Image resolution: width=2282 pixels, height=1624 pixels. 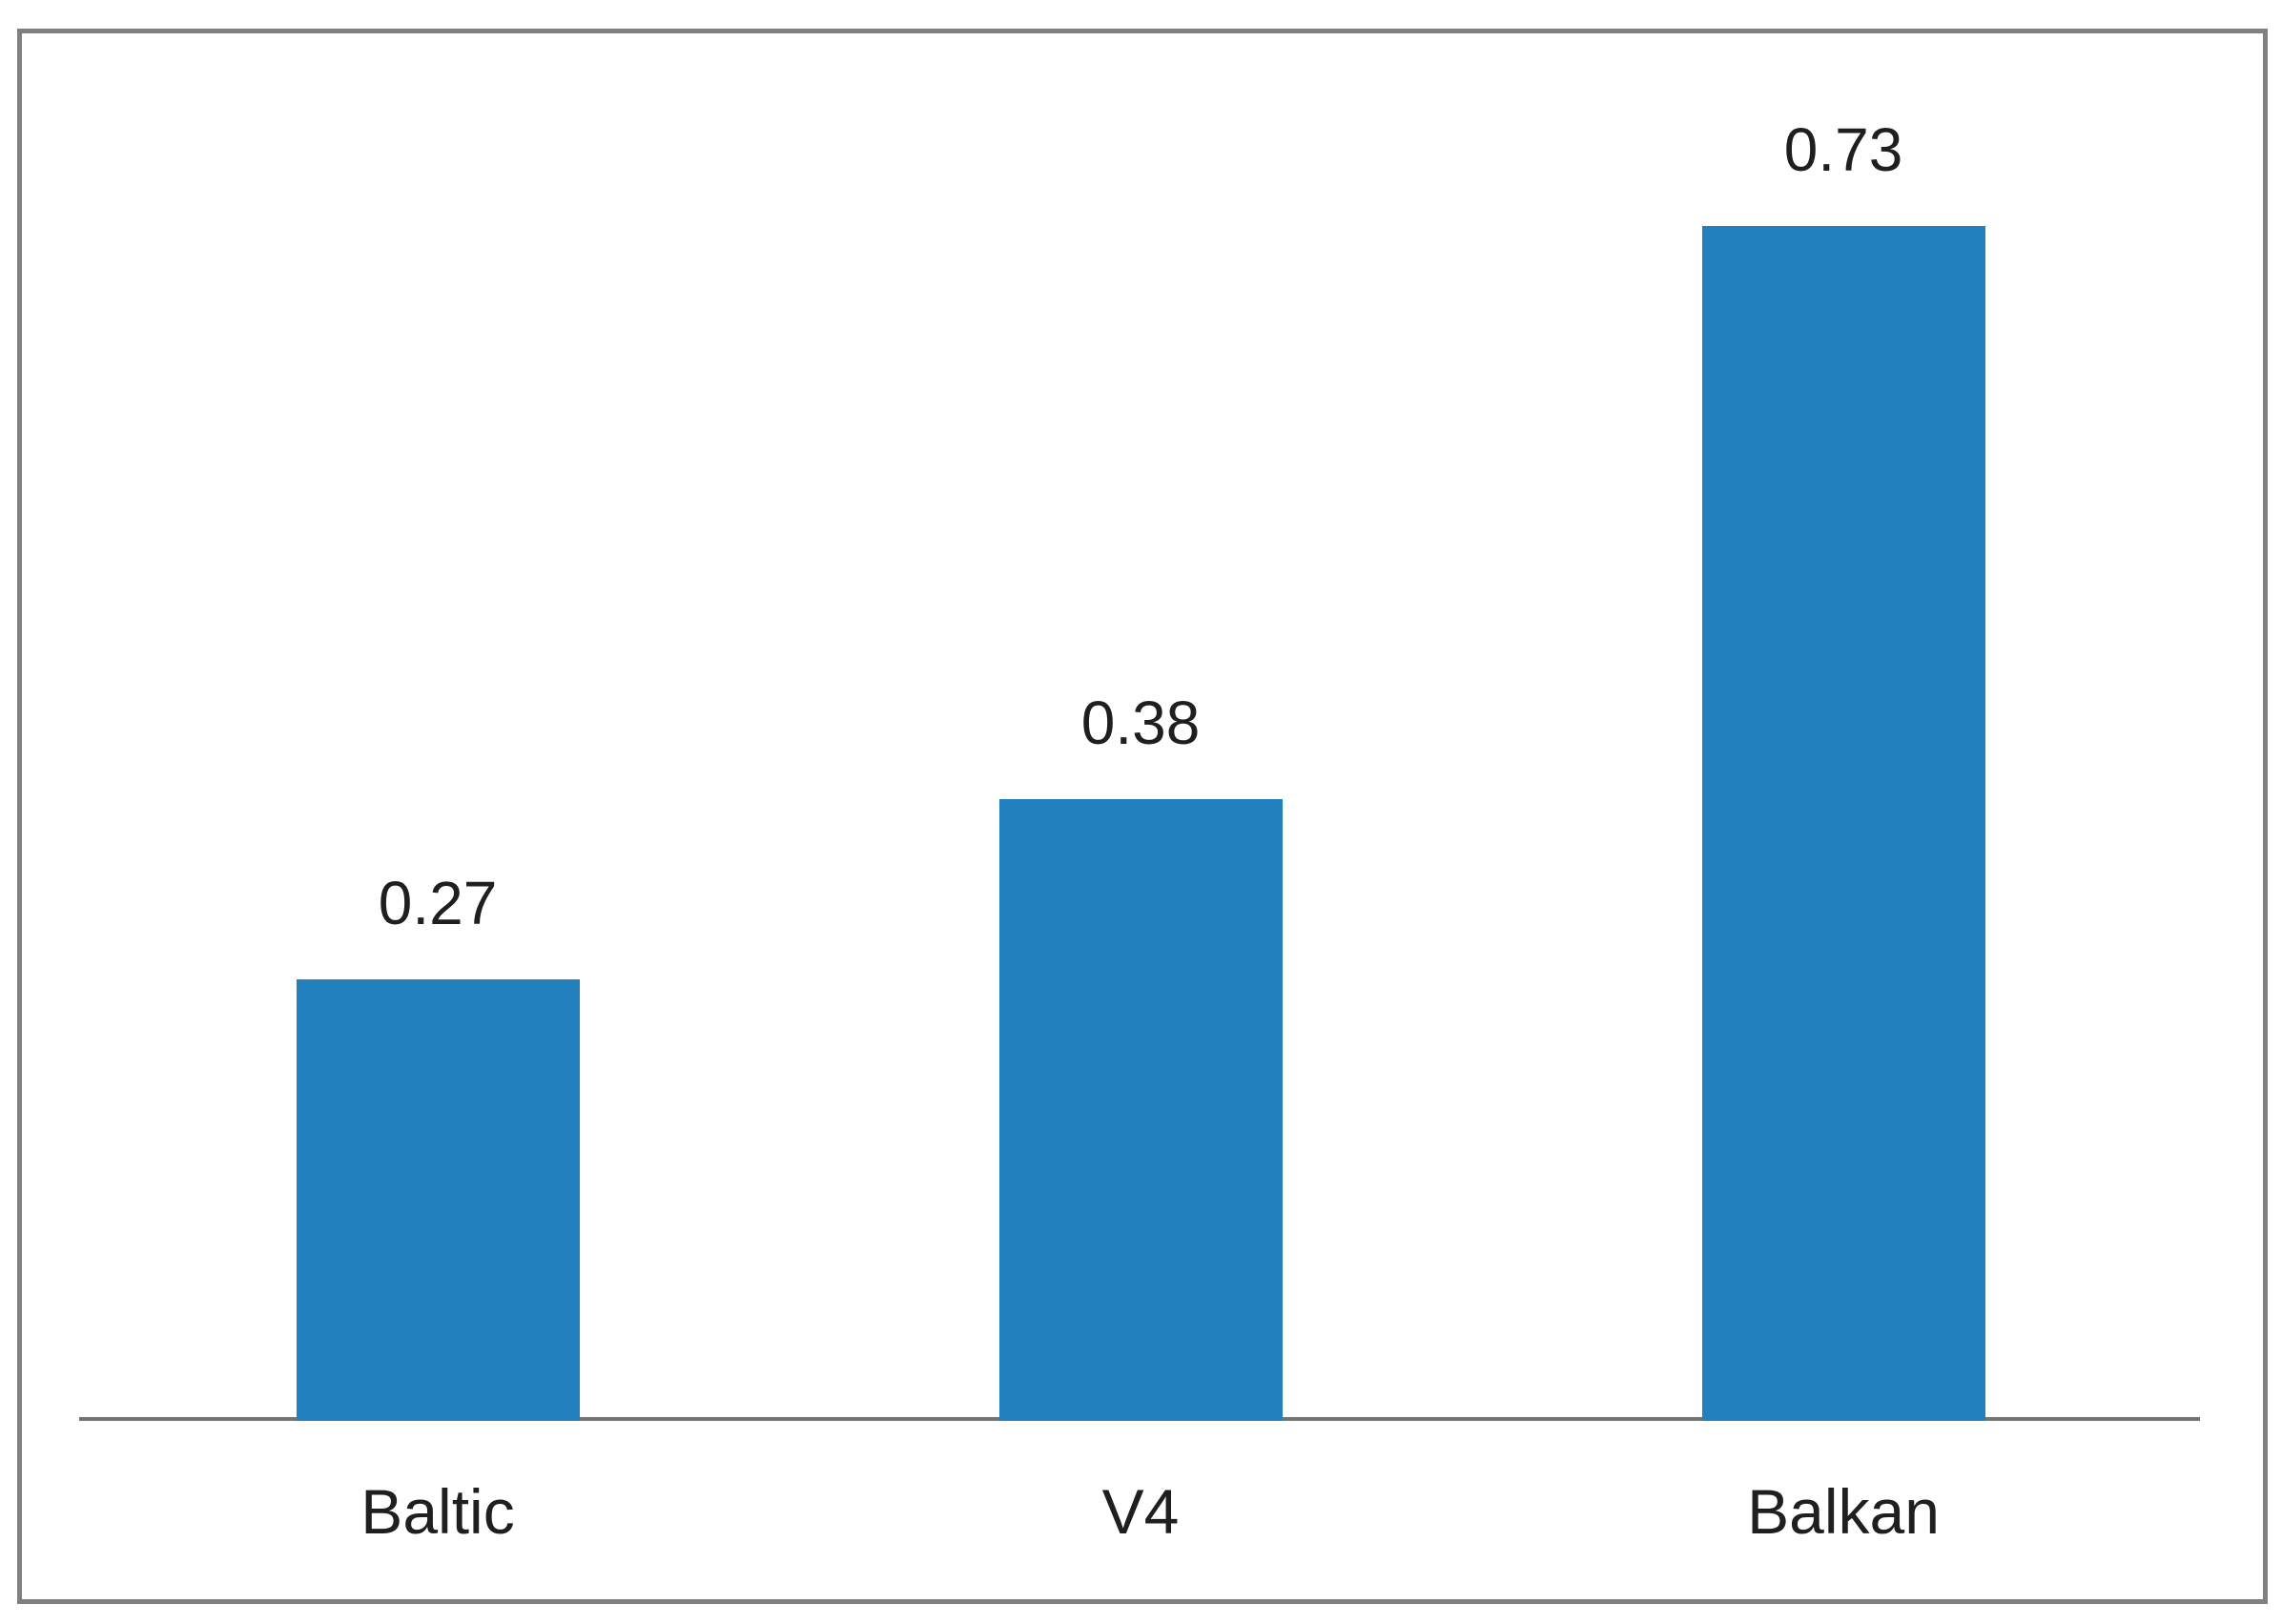 I want to click on bar-balkan, so click(x=1843, y=823).